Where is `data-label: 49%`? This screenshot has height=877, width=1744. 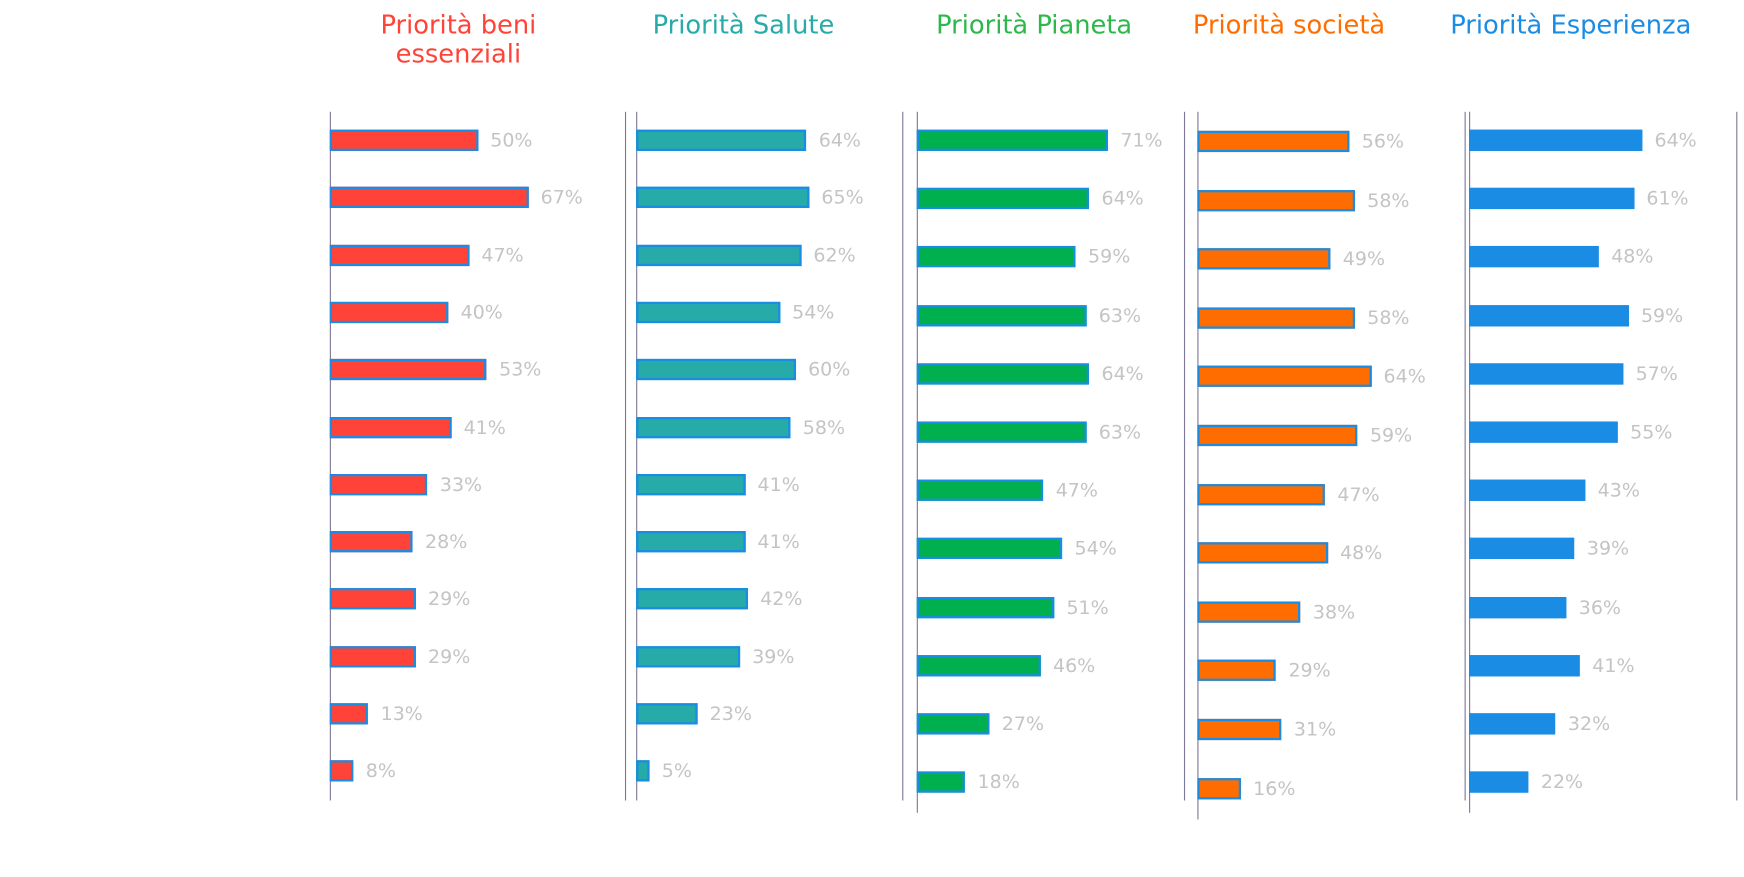 data-label: 49% is located at coordinates (1364, 259).